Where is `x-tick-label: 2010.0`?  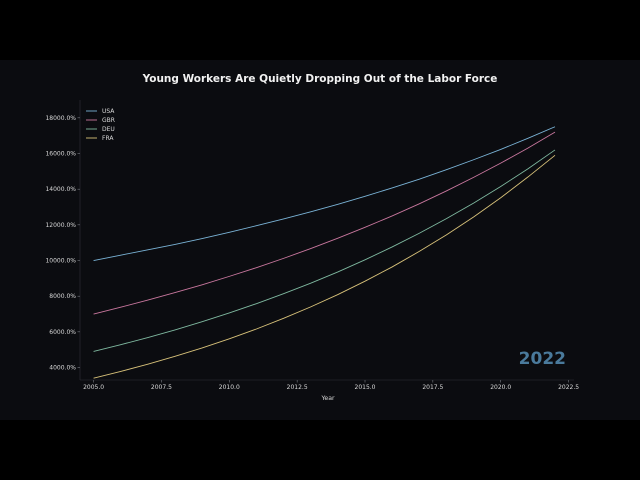 x-tick-label: 2010.0 is located at coordinates (229, 387).